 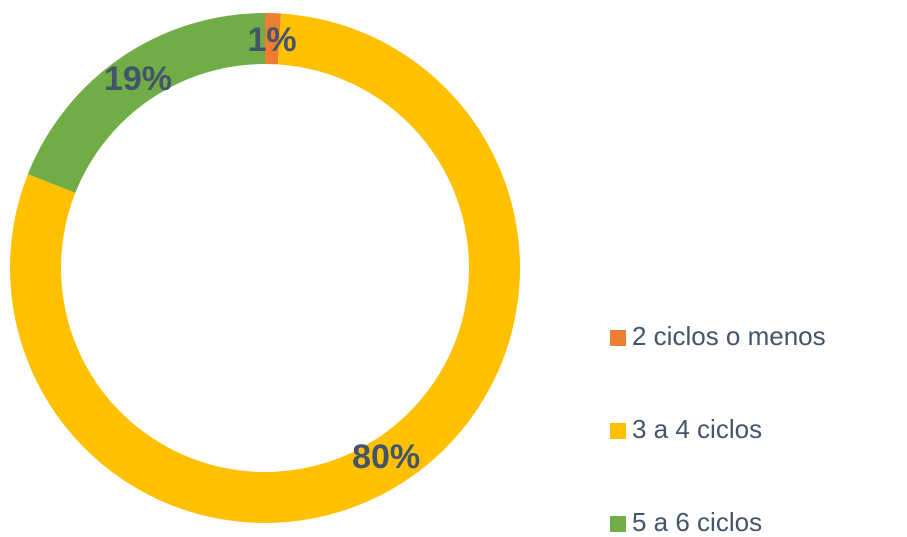 I want to click on data-label: 80%, so click(x=386, y=457).